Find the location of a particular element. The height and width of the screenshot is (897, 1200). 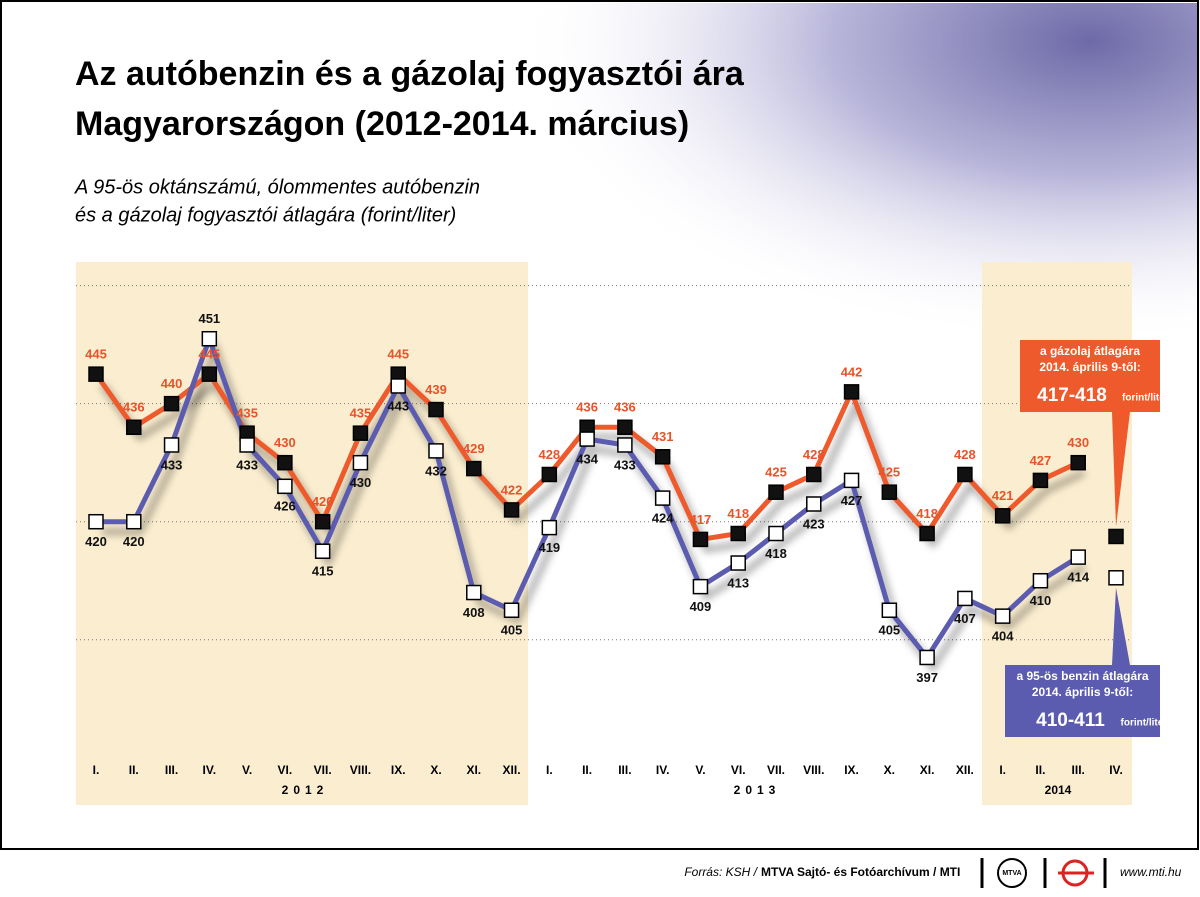

data-label: 405 is located at coordinates (889, 630).